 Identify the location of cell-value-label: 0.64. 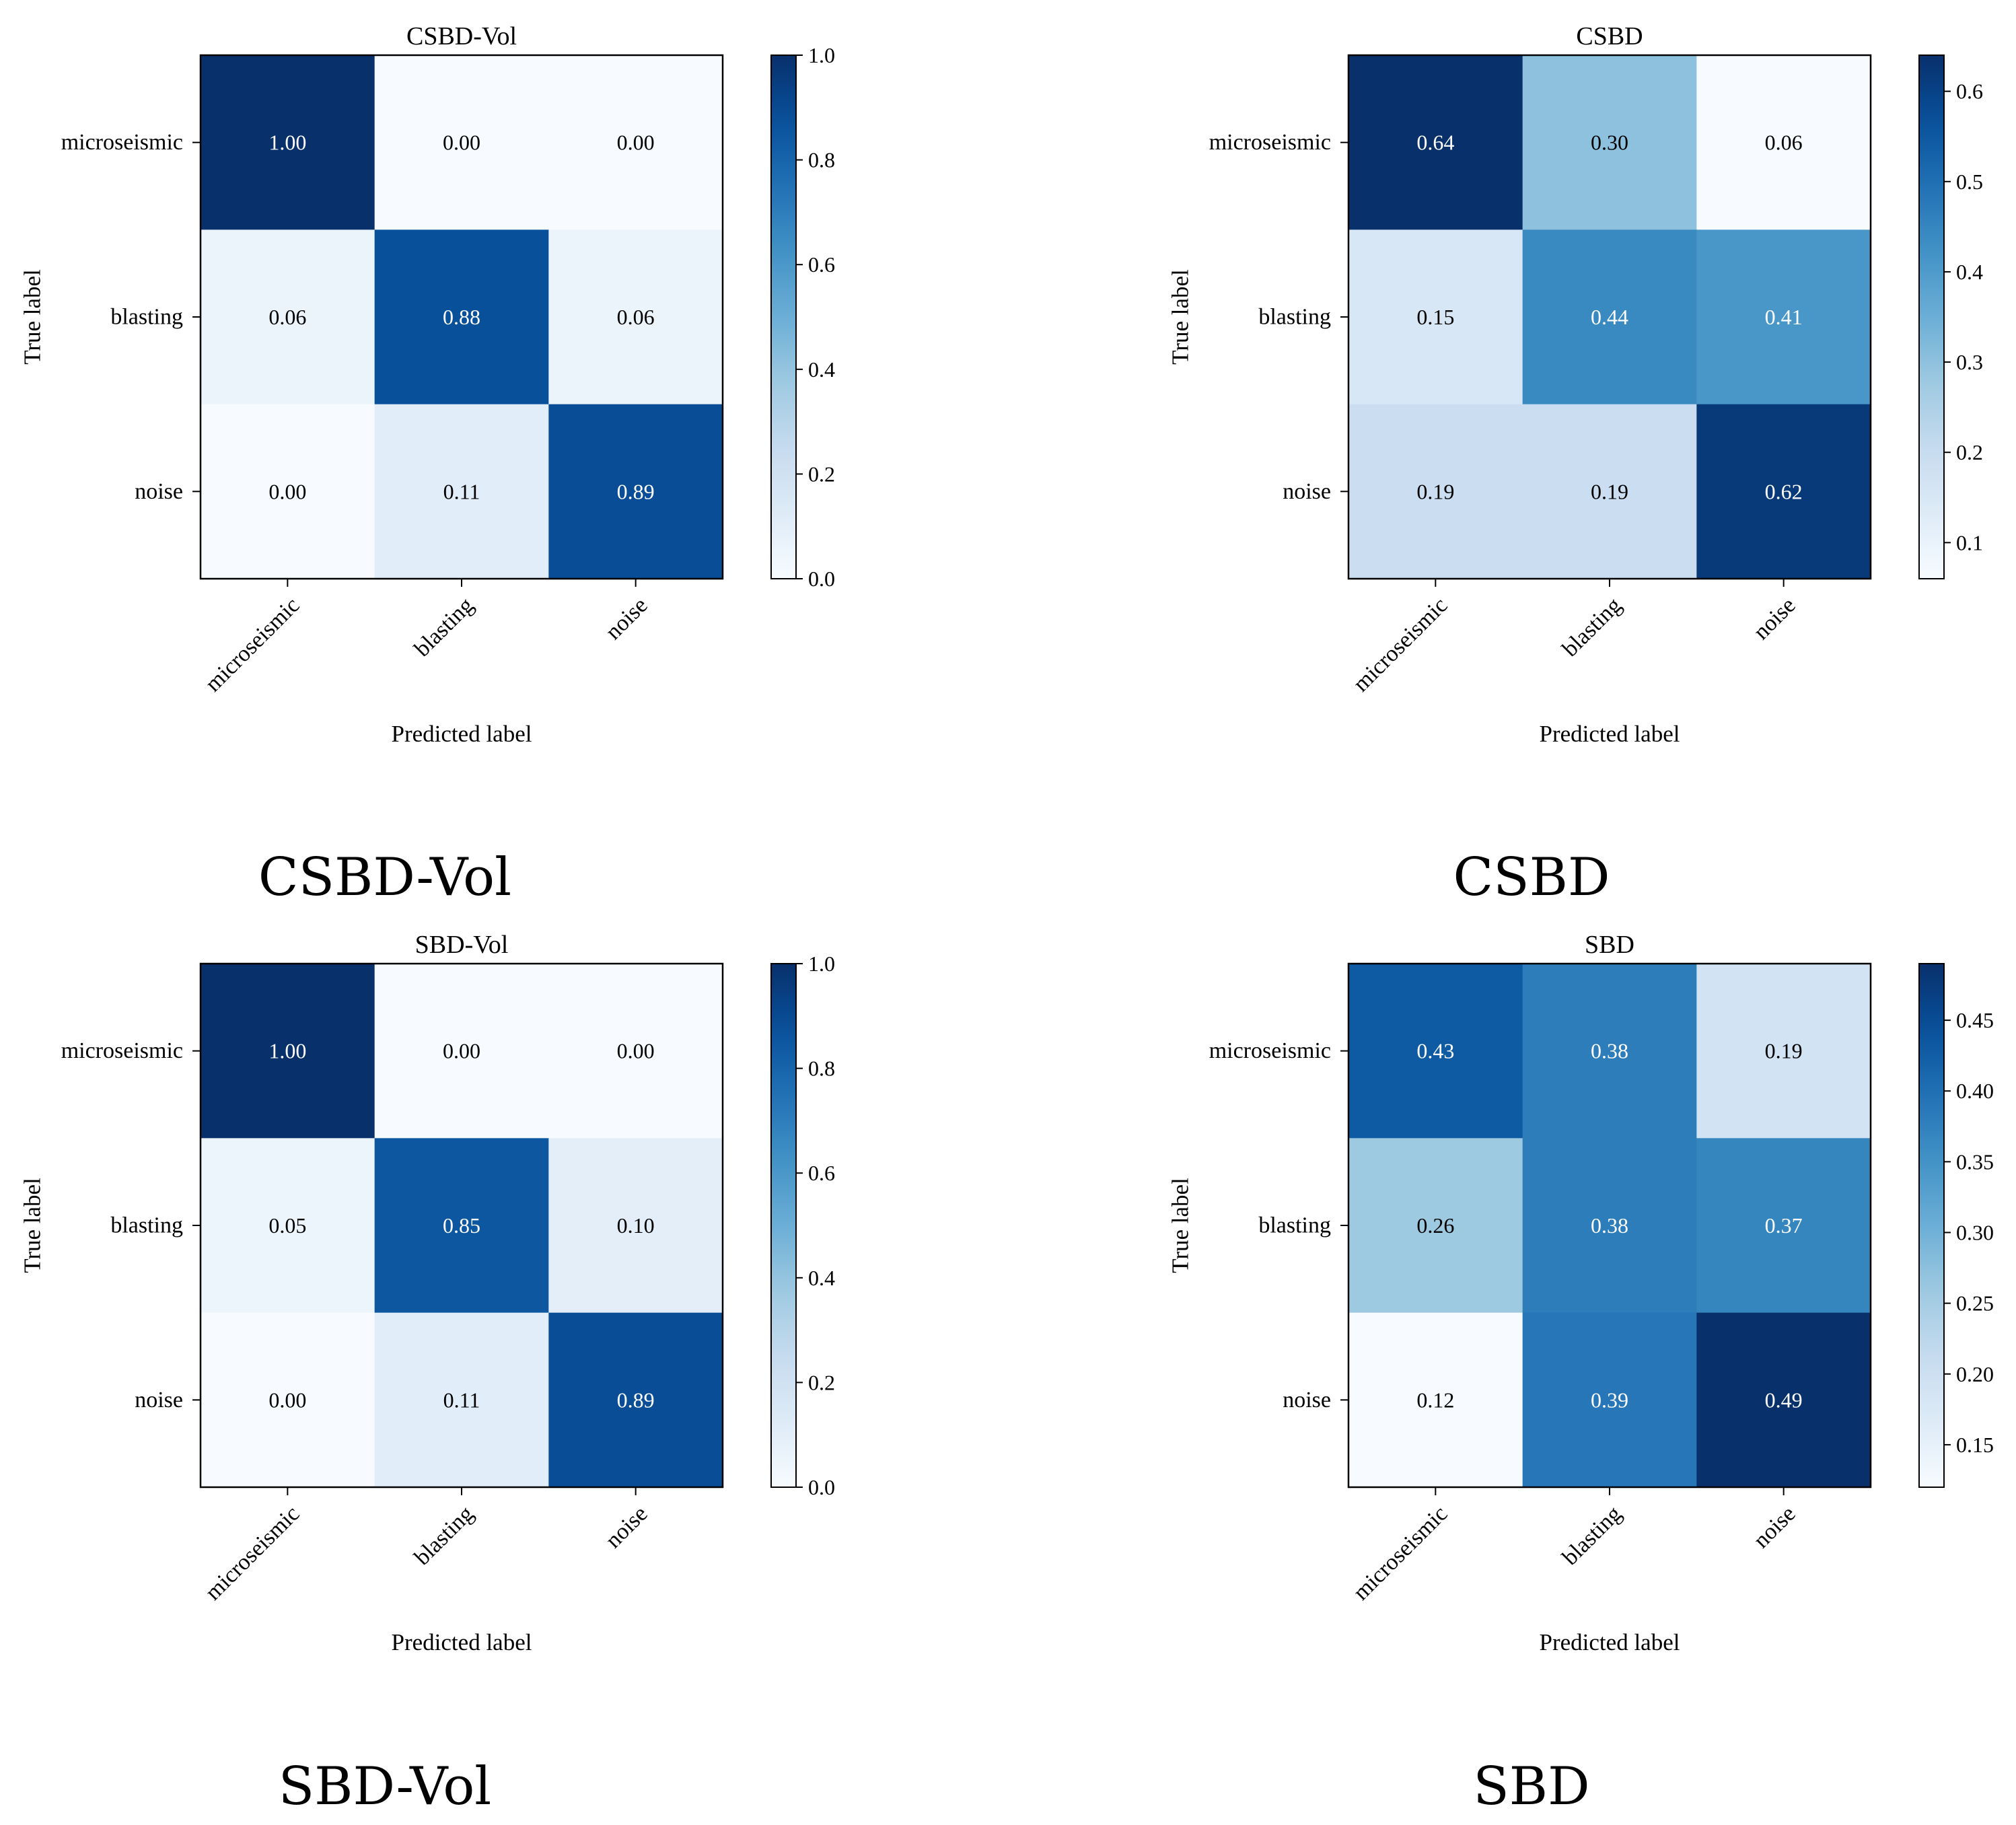
(1435, 143).